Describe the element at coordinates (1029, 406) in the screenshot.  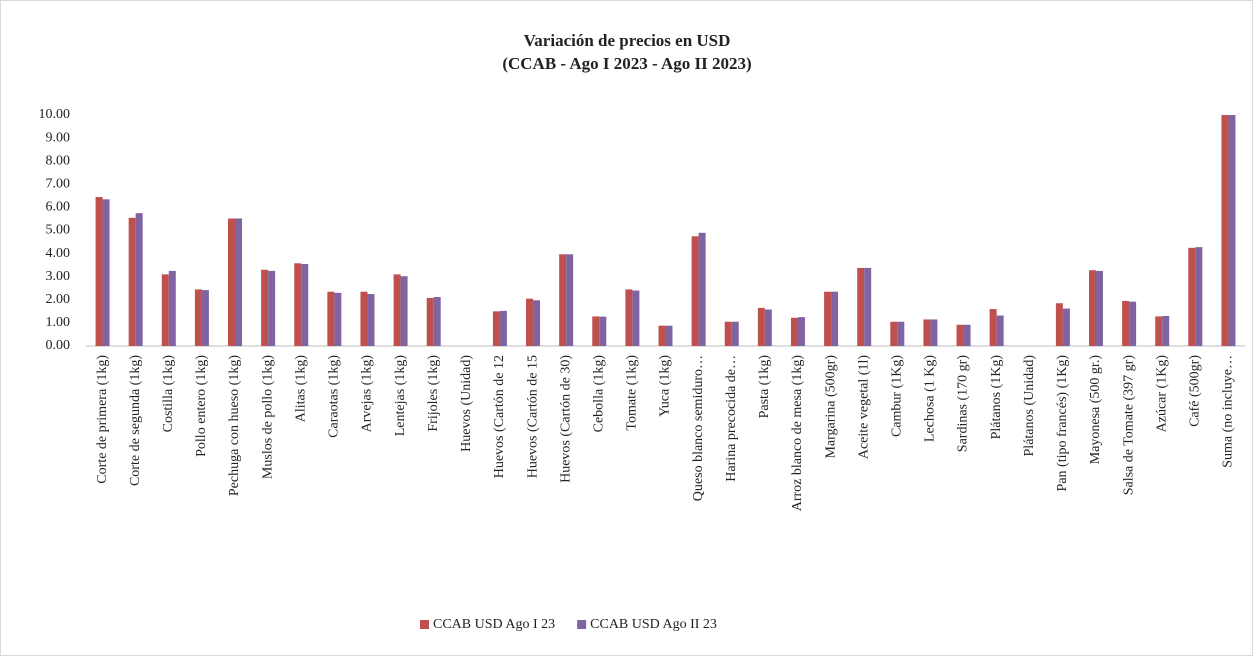
I see `x-tick-label: Plátanos (Unidad)` at that location.